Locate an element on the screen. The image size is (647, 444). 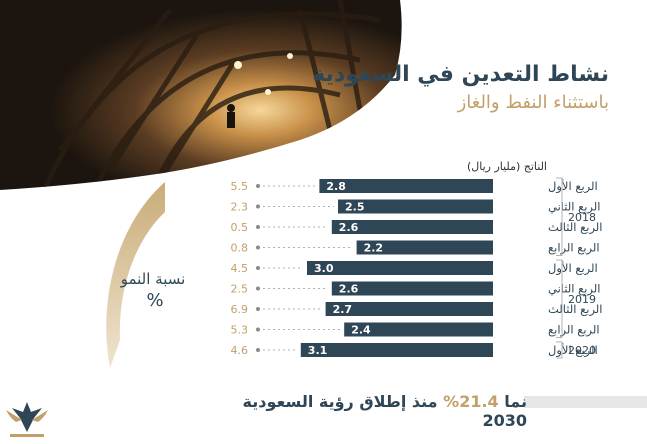
output-value-label: 2.7 is located at coordinates (343, 309).